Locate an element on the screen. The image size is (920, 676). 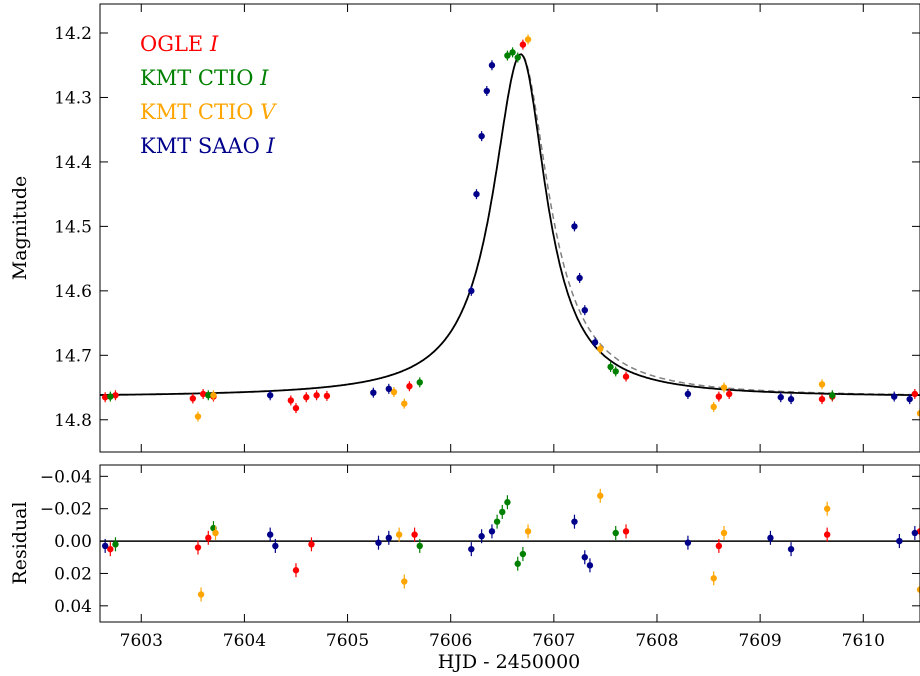
residual-axis-label: Residual is located at coordinates (20, 542).